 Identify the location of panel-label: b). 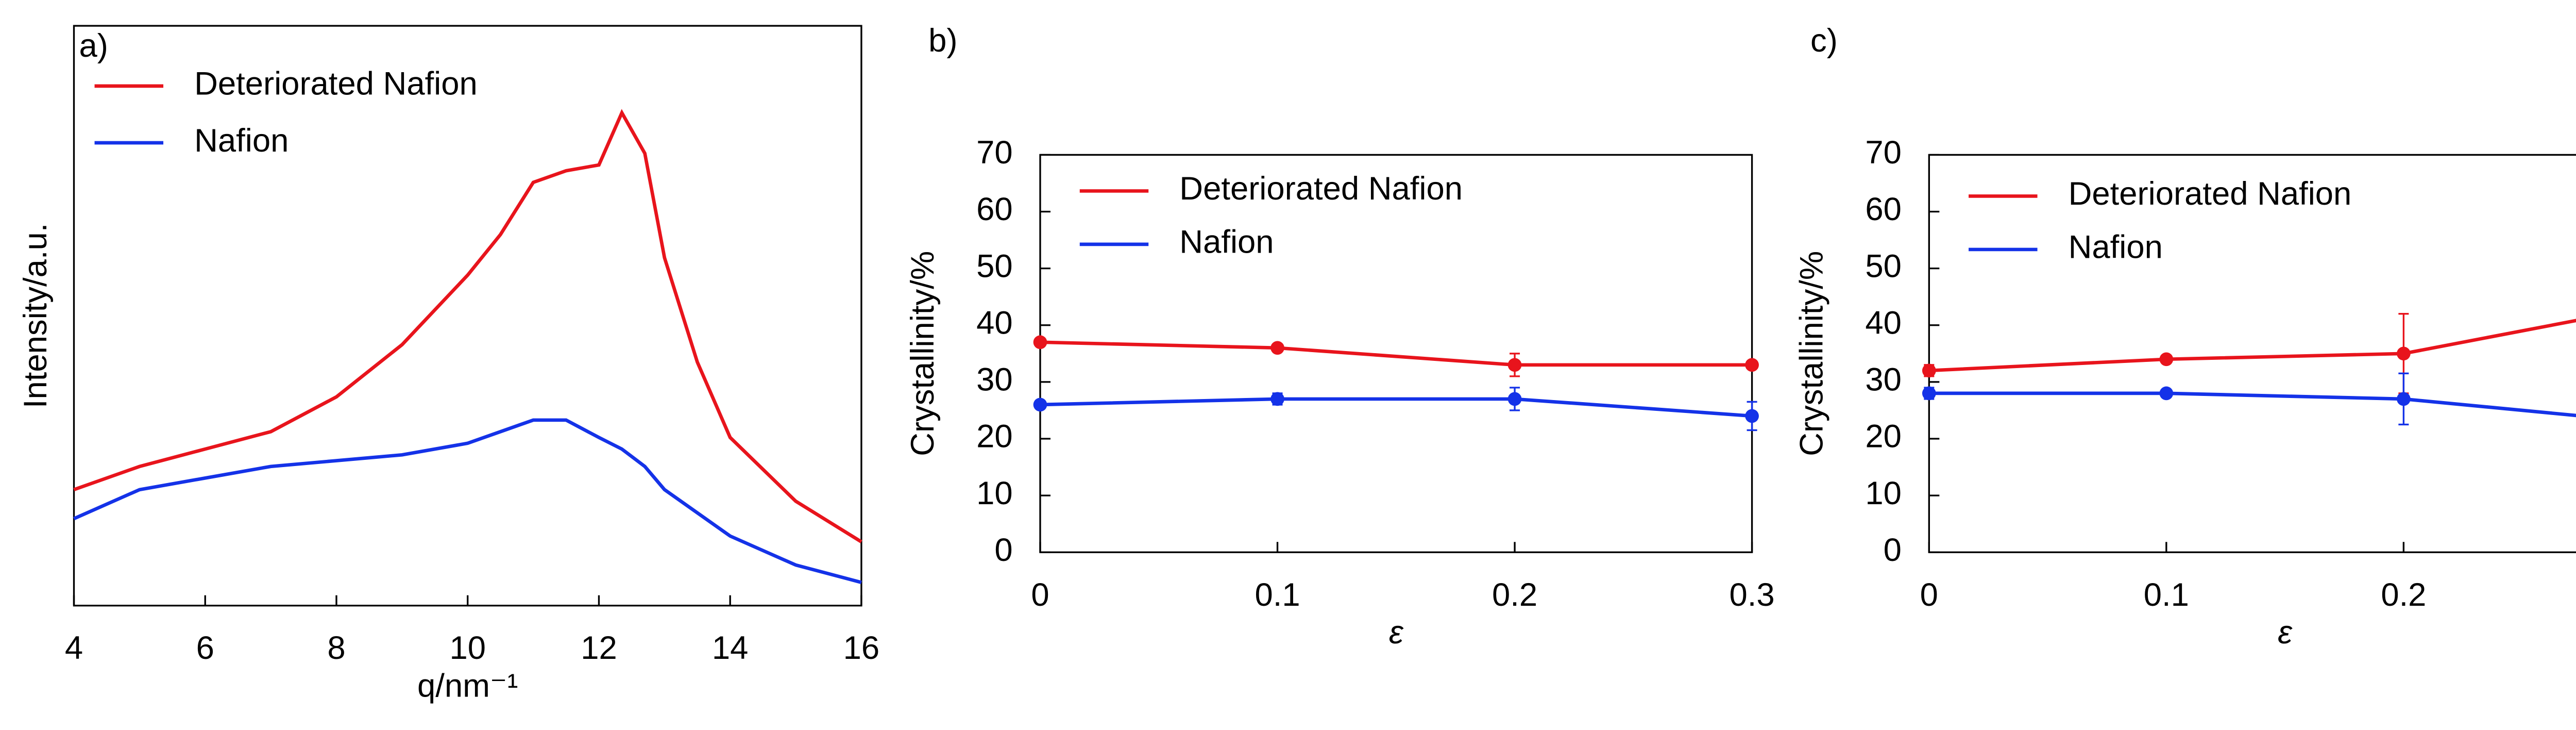
(942, 41).